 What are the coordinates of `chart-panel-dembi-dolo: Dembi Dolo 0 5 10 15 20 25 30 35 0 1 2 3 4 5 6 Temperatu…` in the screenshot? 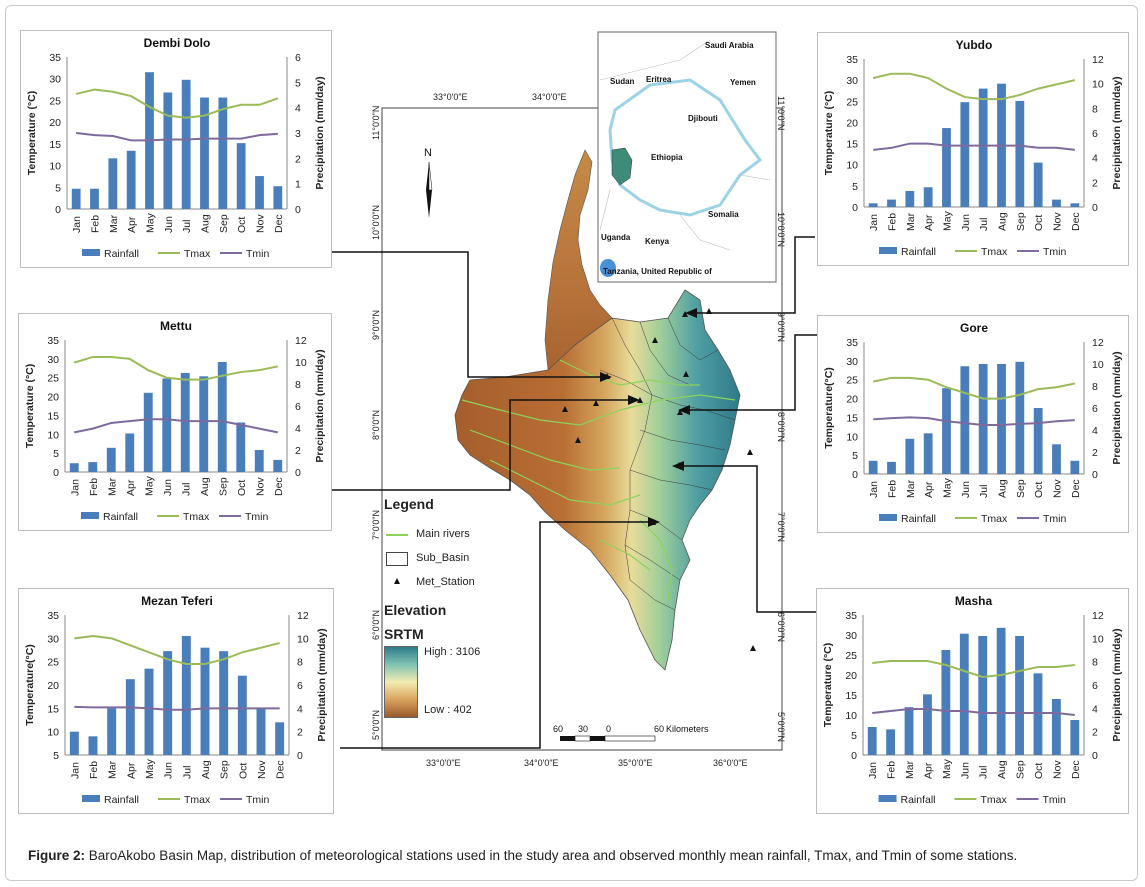 It's located at (176, 149).